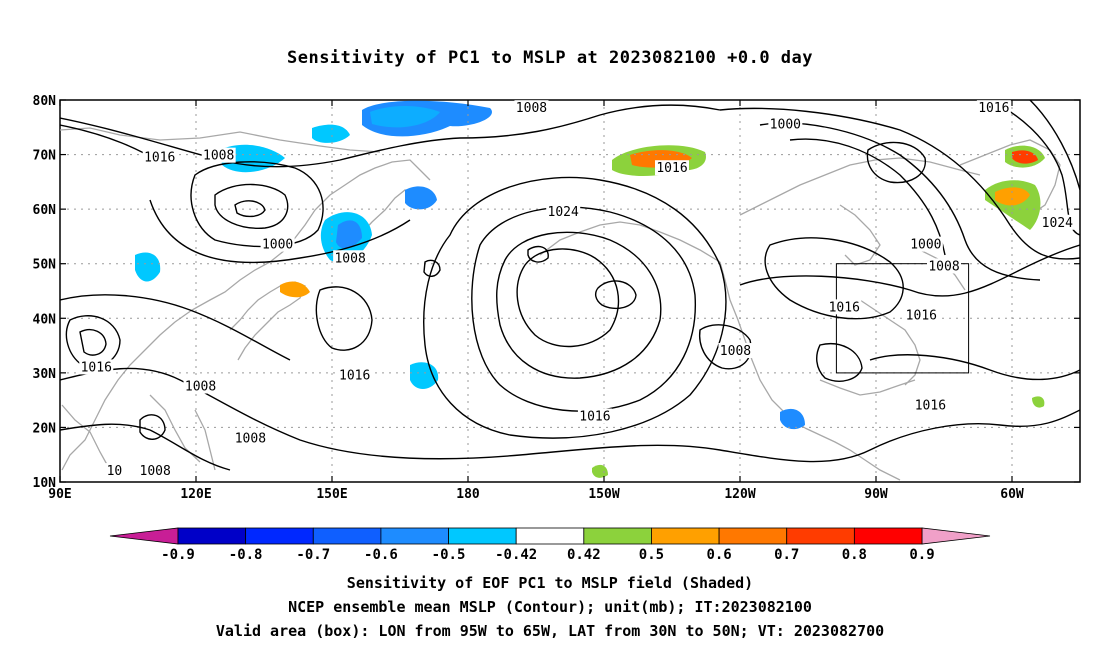 Image resolution: width=1100 pixels, height=650 pixels. I want to click on colorbar-label: -0.42, so click(516, 555).